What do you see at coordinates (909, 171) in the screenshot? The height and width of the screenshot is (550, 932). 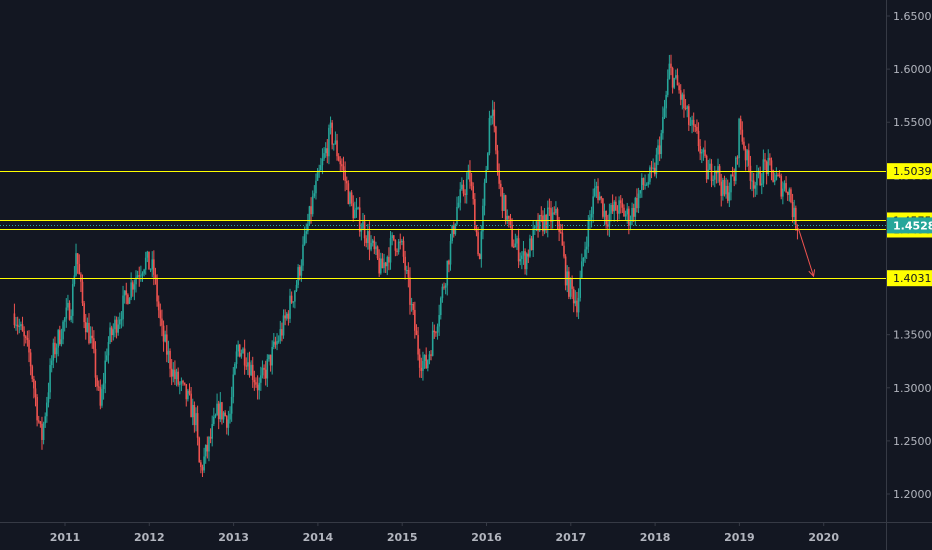 I see `level-badge-bg` at bounding box center [909, 171].